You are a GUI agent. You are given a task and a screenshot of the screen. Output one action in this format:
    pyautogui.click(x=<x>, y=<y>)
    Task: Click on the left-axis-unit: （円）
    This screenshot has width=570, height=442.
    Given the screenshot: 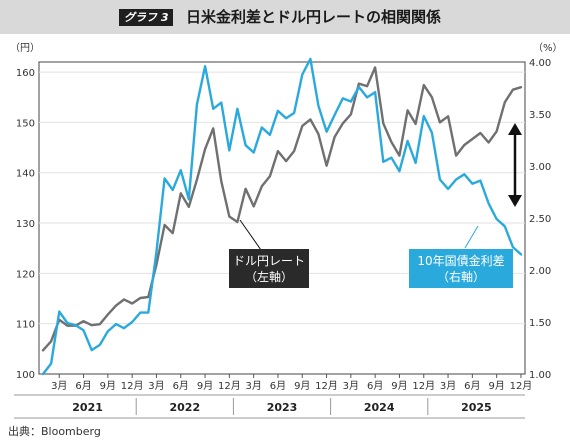 What is the action you would take?
    pyautogui.click(x=25, y=48)
    